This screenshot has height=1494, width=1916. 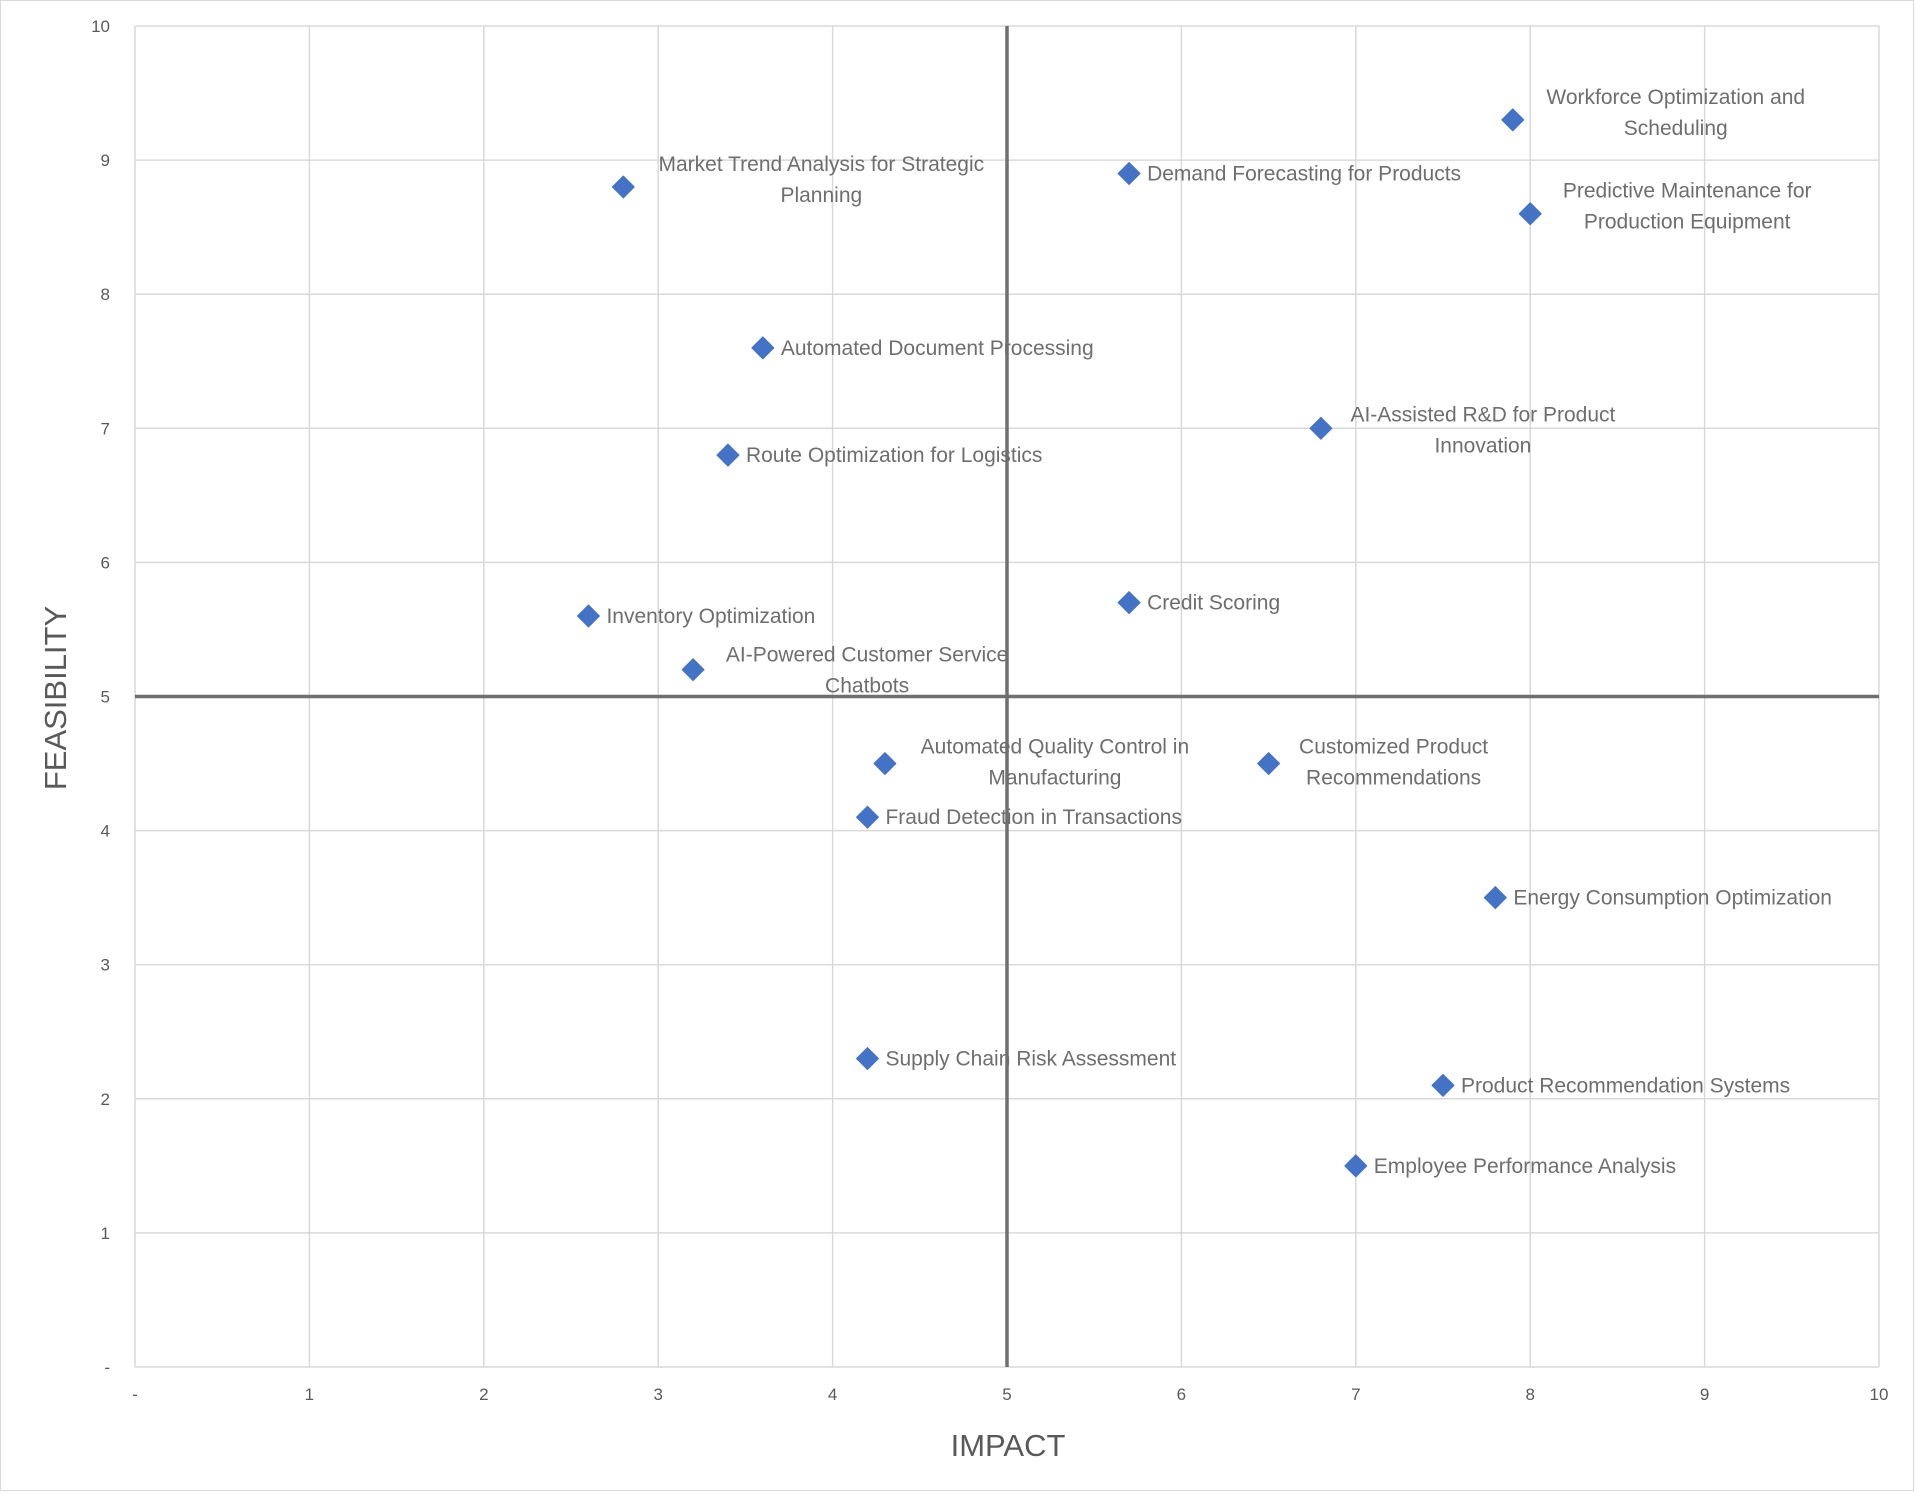 I want to click on x-tick-label: 7, so click(x=1355, y=1394).